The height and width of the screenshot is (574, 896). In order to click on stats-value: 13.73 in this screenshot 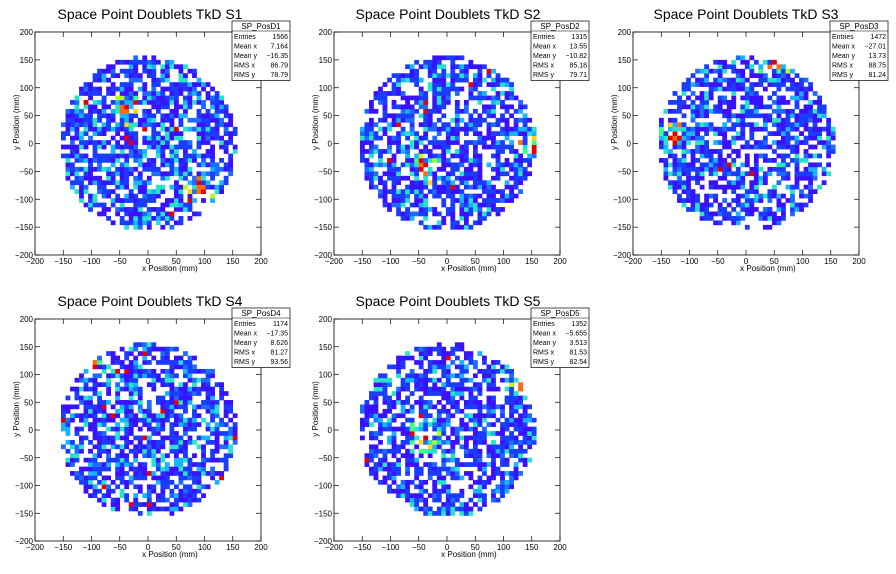, I will do `click(877, 56)`.